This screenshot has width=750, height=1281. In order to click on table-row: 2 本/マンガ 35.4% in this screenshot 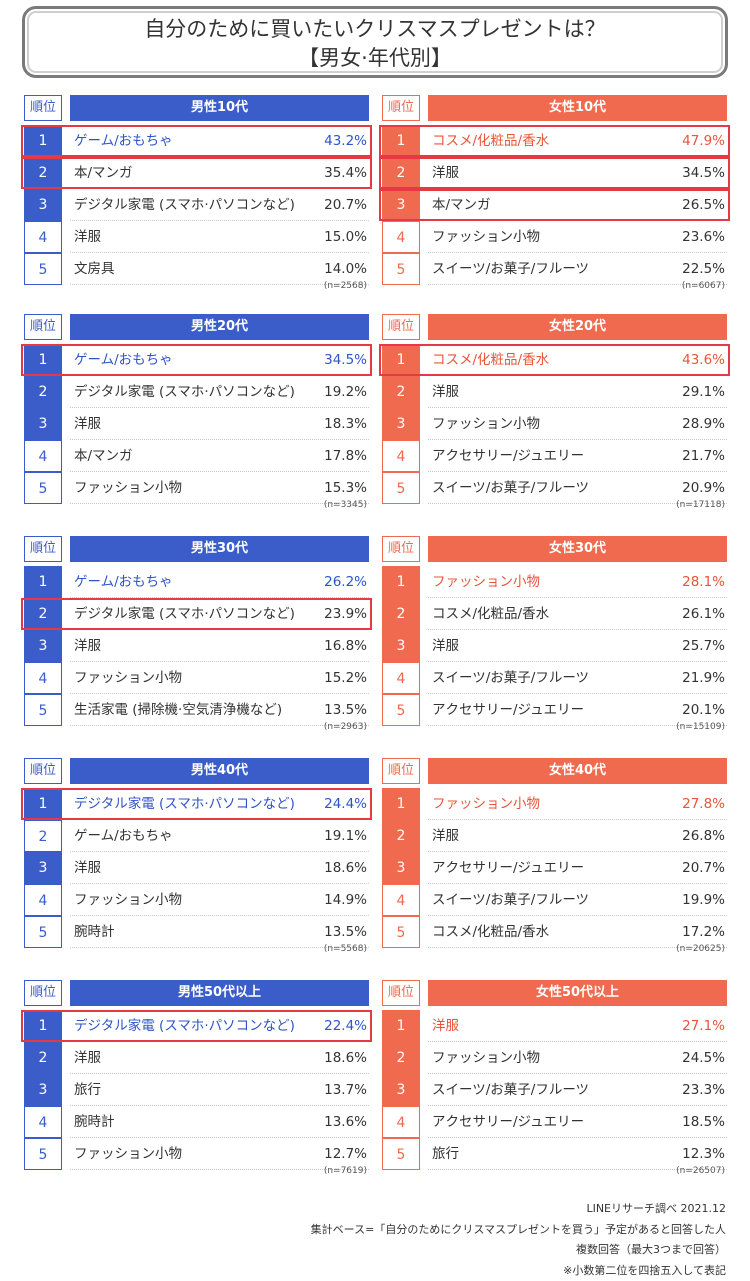, I will do `click(196, 173)`.